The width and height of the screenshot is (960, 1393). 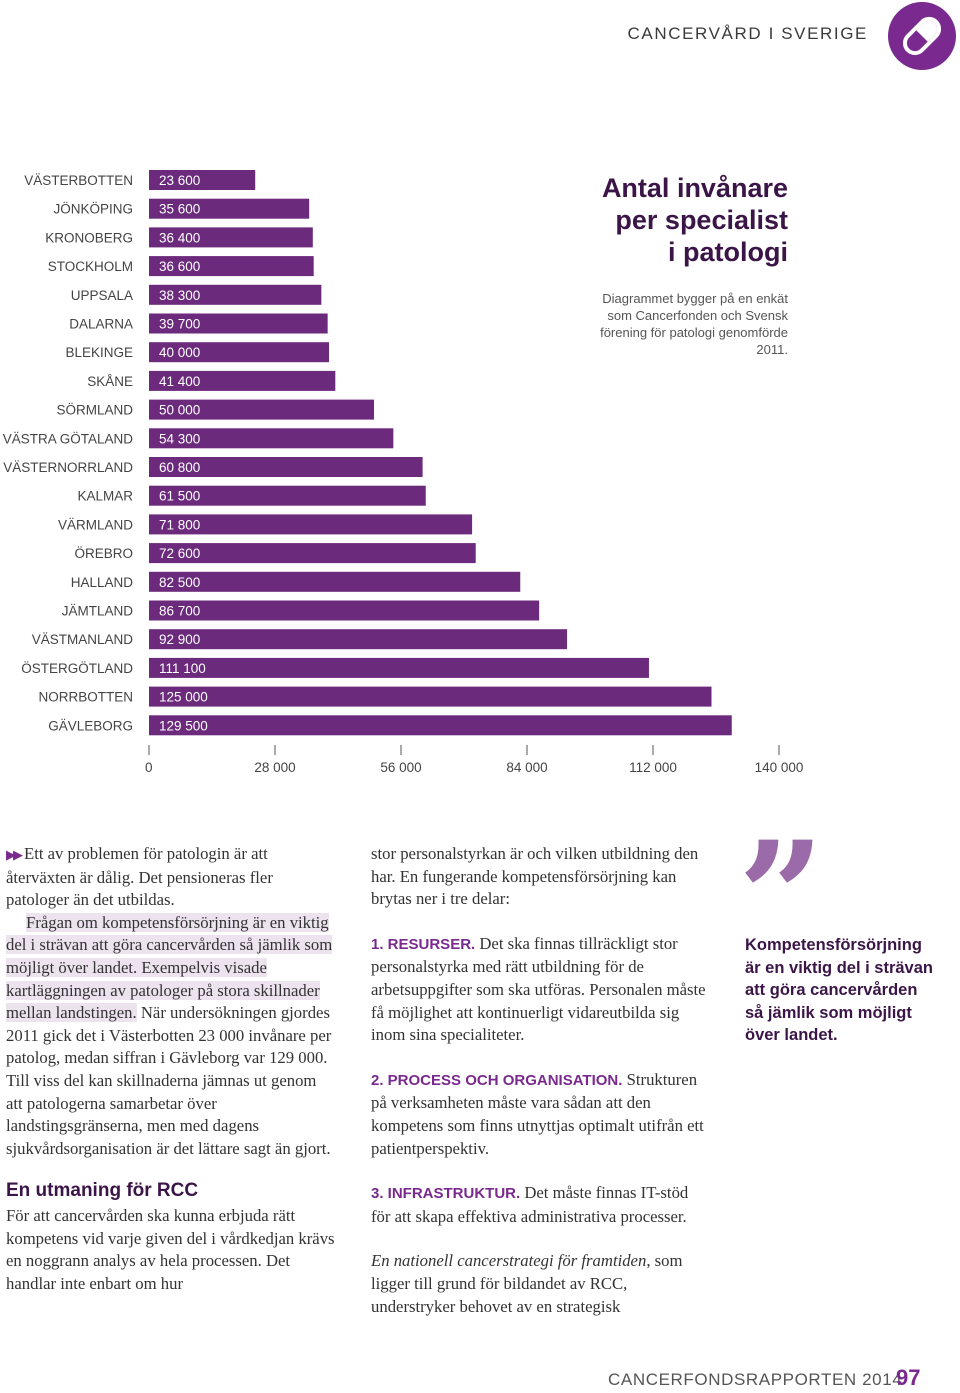 I want to click on value-label: 61 500, so click(x=179, y=496).